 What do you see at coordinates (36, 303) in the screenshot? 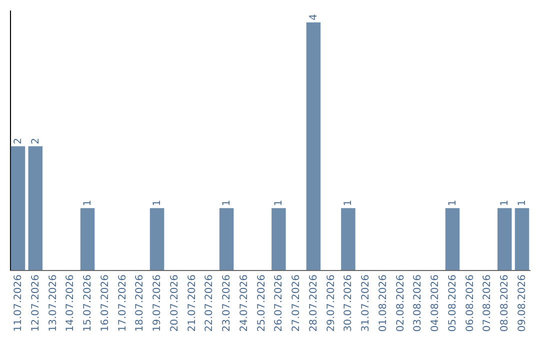
I see `x-tick-label: 12.07.2026` at bounding box center [36, 303].